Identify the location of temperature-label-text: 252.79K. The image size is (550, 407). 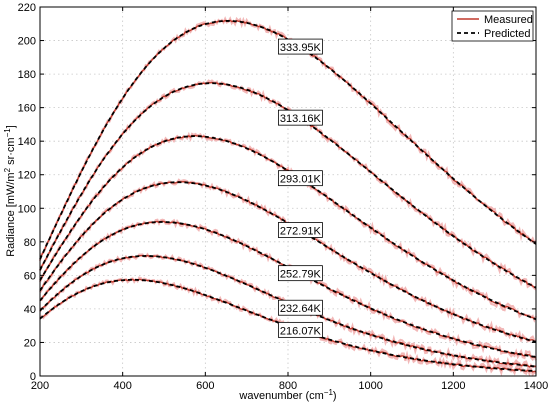
(301, 275).